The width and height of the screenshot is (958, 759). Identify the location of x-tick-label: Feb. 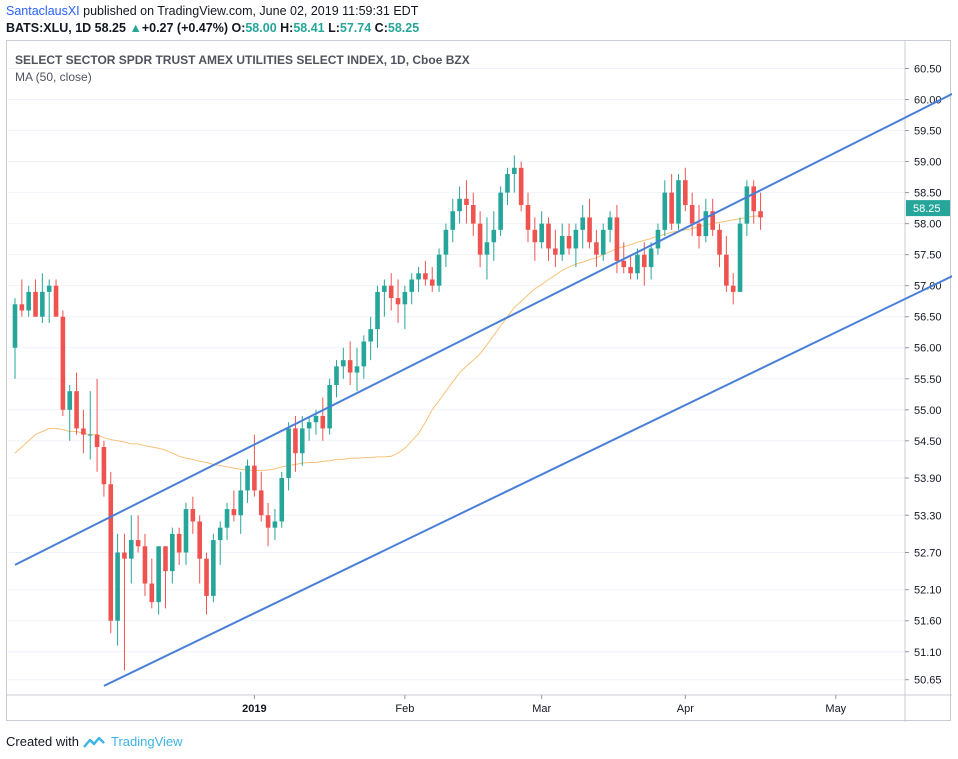
(404, 709).